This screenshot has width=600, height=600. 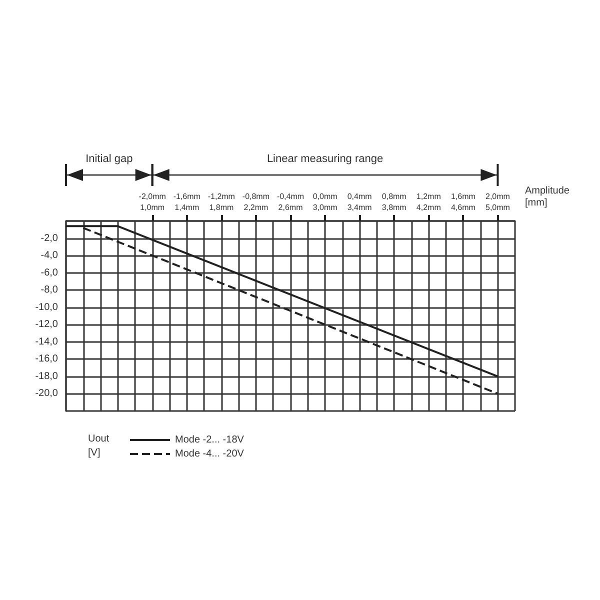 I want to click on x-tick-label: -1,6mm 1,4mm, so click(x=187, y=202).